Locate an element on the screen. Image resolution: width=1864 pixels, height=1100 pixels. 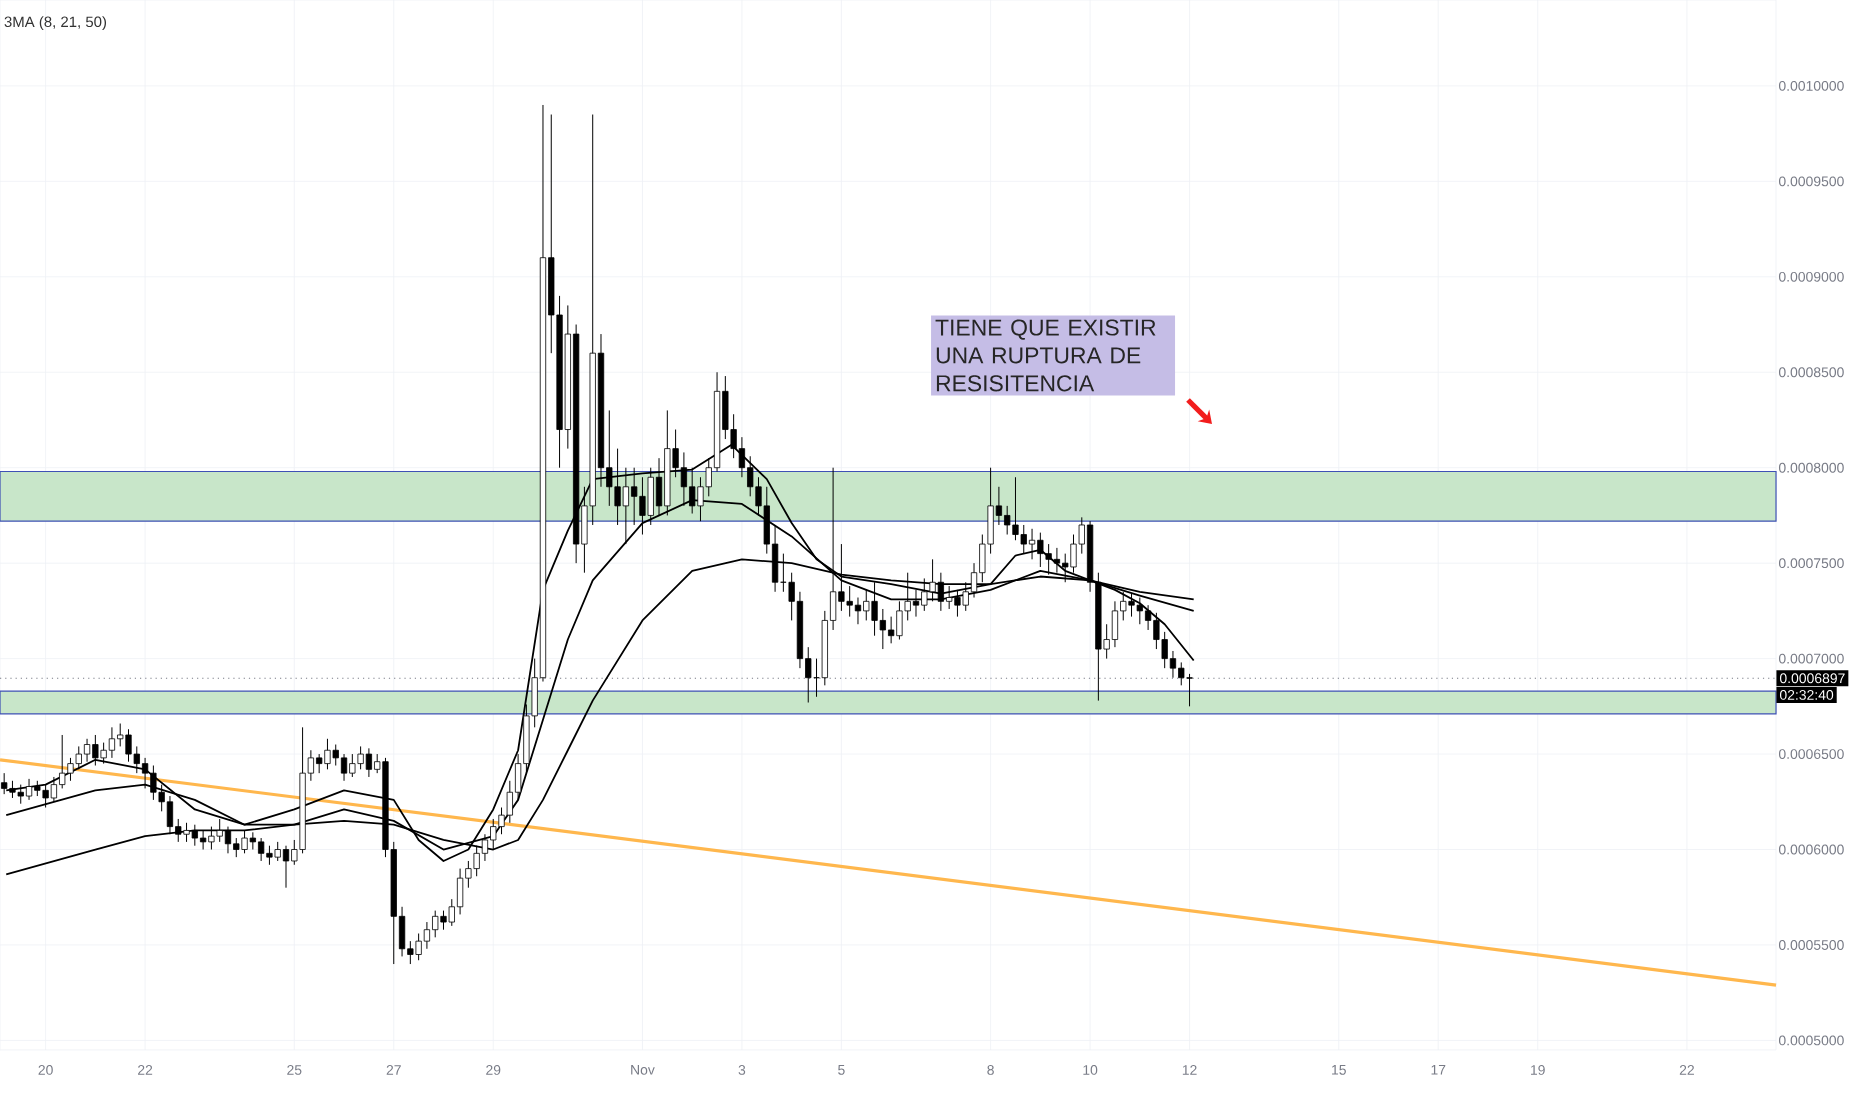
annotation: TIENE QUE EXISTIR UNA RUPTURA DE RESISITENCIA is located at coordinates (1045, 355).